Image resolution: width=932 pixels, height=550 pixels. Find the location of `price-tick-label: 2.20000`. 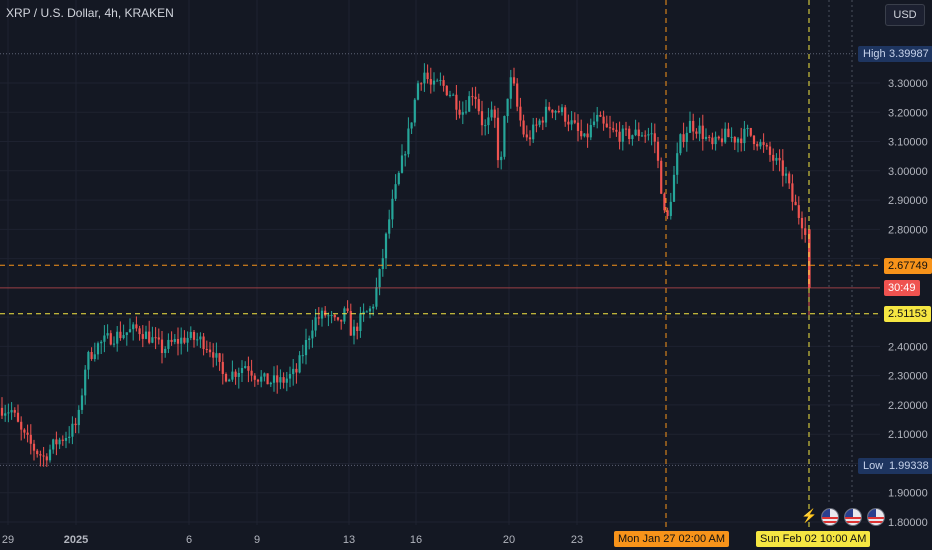

price-tick-label: 2.20000 is located at coordinates (908, 406).